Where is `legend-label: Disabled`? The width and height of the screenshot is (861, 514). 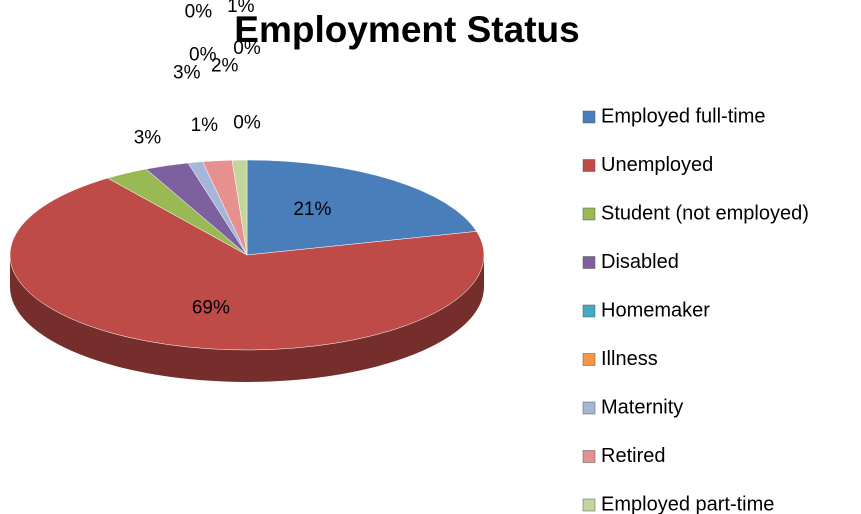
legend-label: Disabled is located at coordinates (640, 262).